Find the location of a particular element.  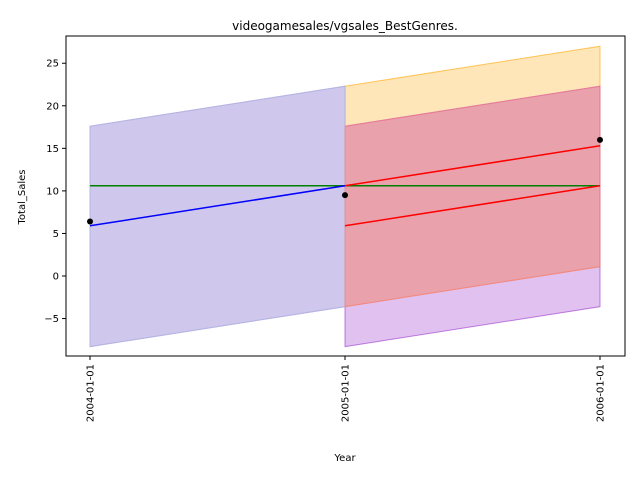

y-tick-label: 0 is located at coordinates (56, 277).